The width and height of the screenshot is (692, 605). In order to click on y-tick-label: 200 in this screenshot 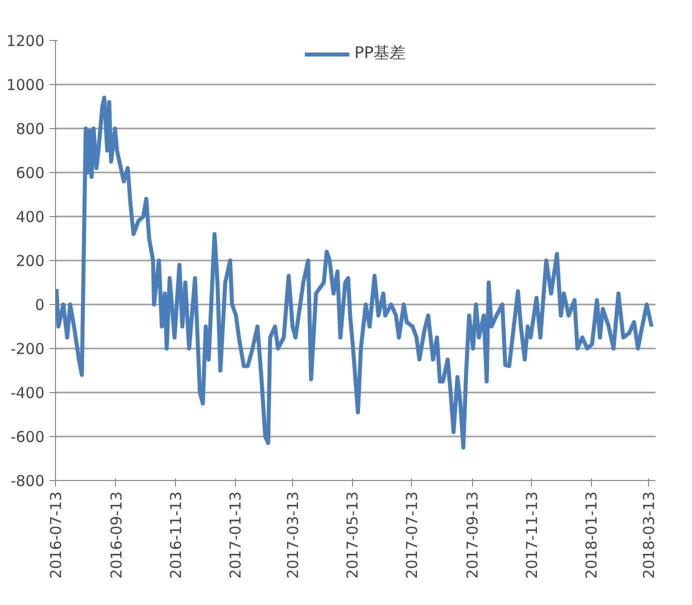, I will do `click(30, 261)`.